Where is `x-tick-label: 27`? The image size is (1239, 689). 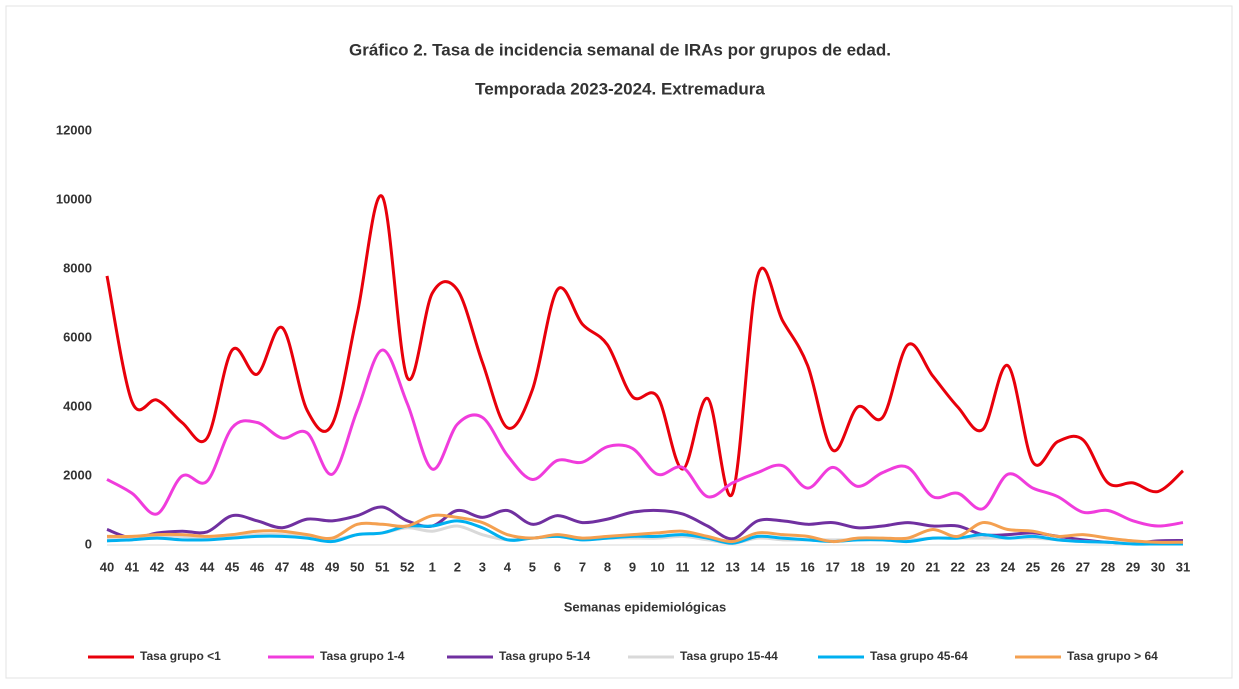
x-tick-label: 27 is located at coordinates (1083, 566).